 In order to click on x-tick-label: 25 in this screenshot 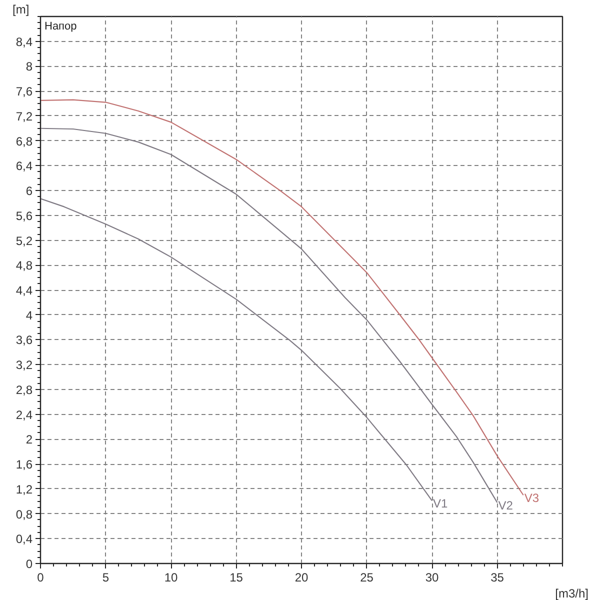, I will do `click(367, 577)`.